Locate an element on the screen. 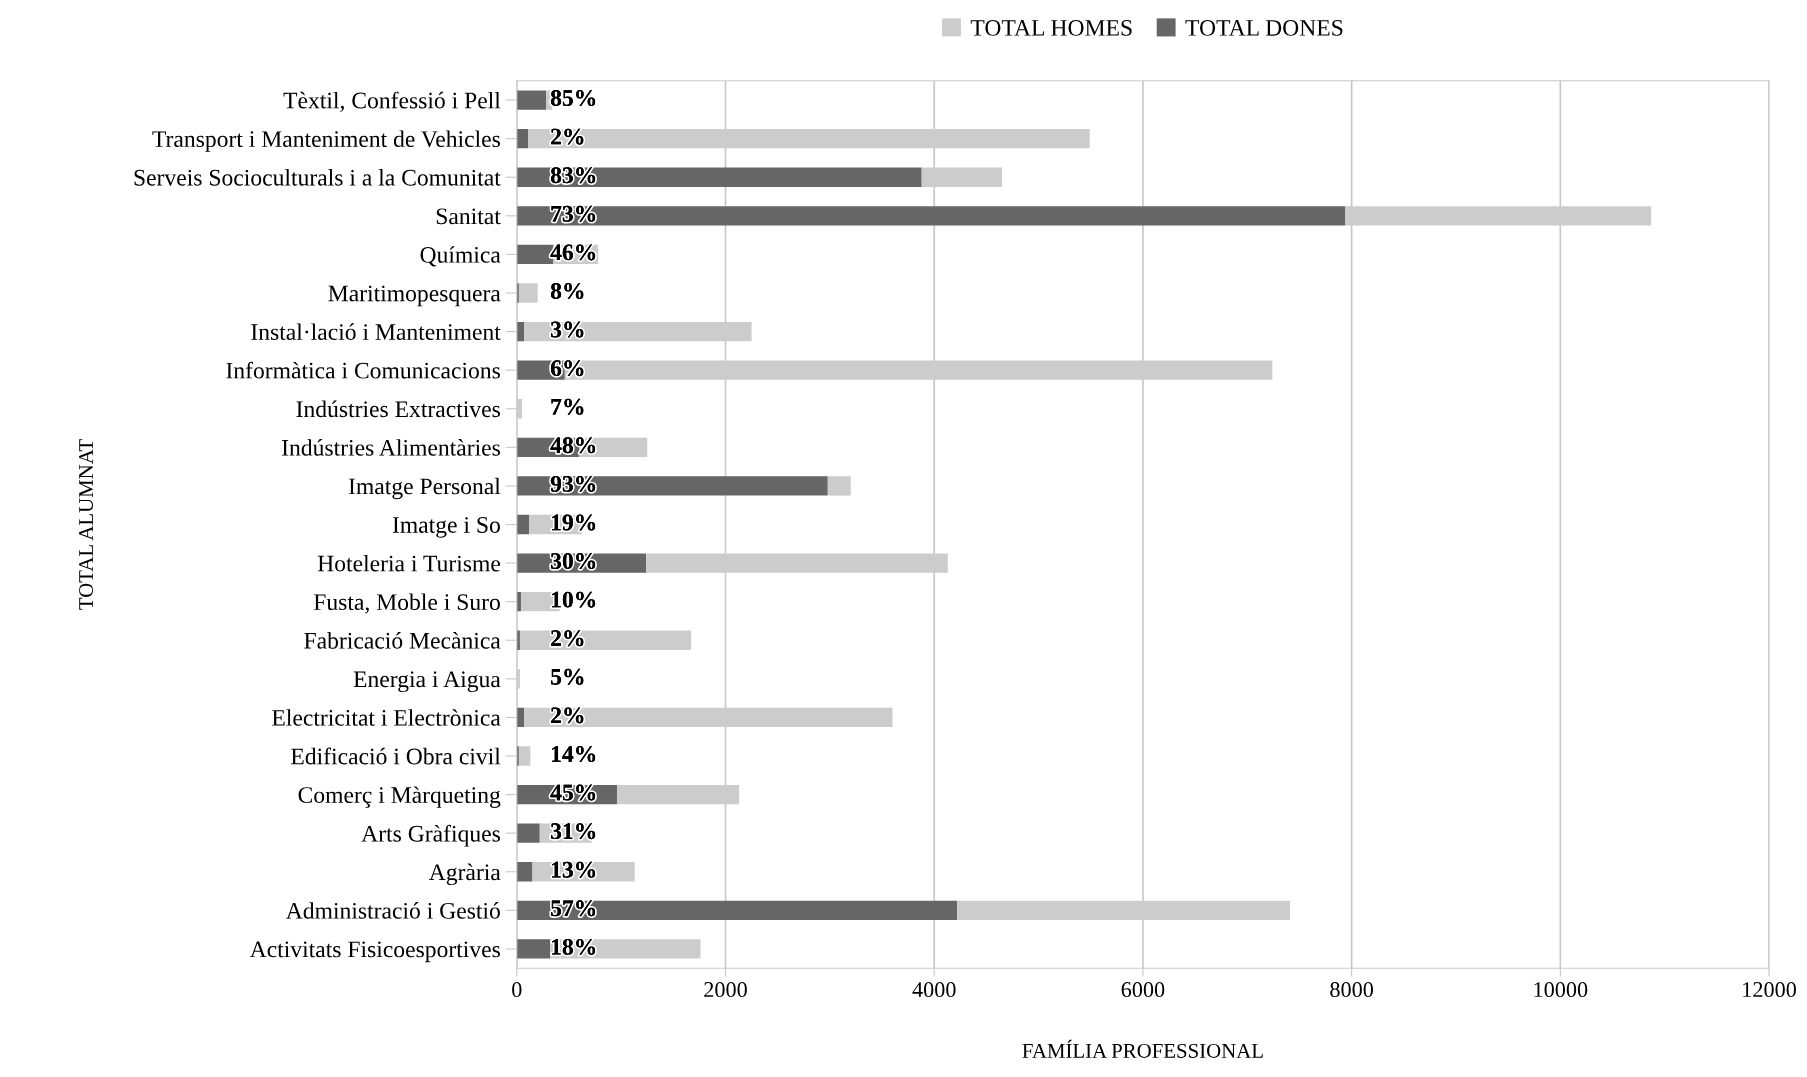  annotation: 6% is located at coordinates (567, 368).